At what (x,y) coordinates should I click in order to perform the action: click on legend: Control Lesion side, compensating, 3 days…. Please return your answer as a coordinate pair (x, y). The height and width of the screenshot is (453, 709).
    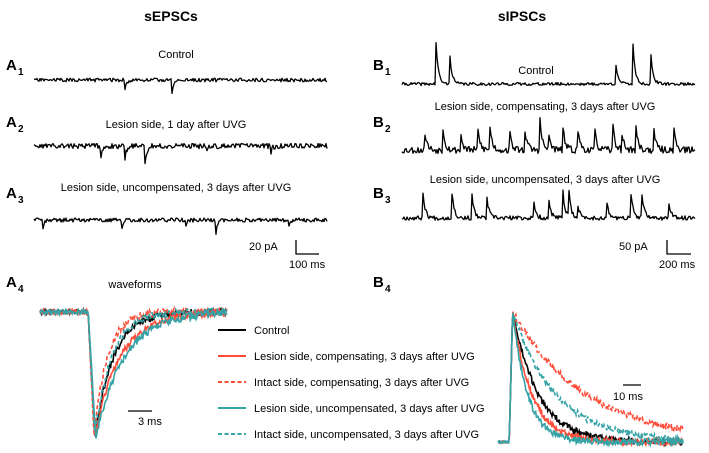
    Looking at the image, I should click on (351, 383).